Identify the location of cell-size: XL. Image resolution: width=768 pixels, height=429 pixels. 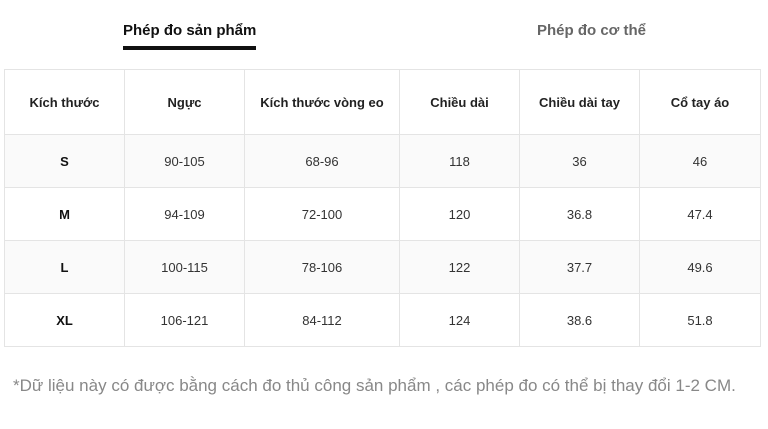
(64, 320).